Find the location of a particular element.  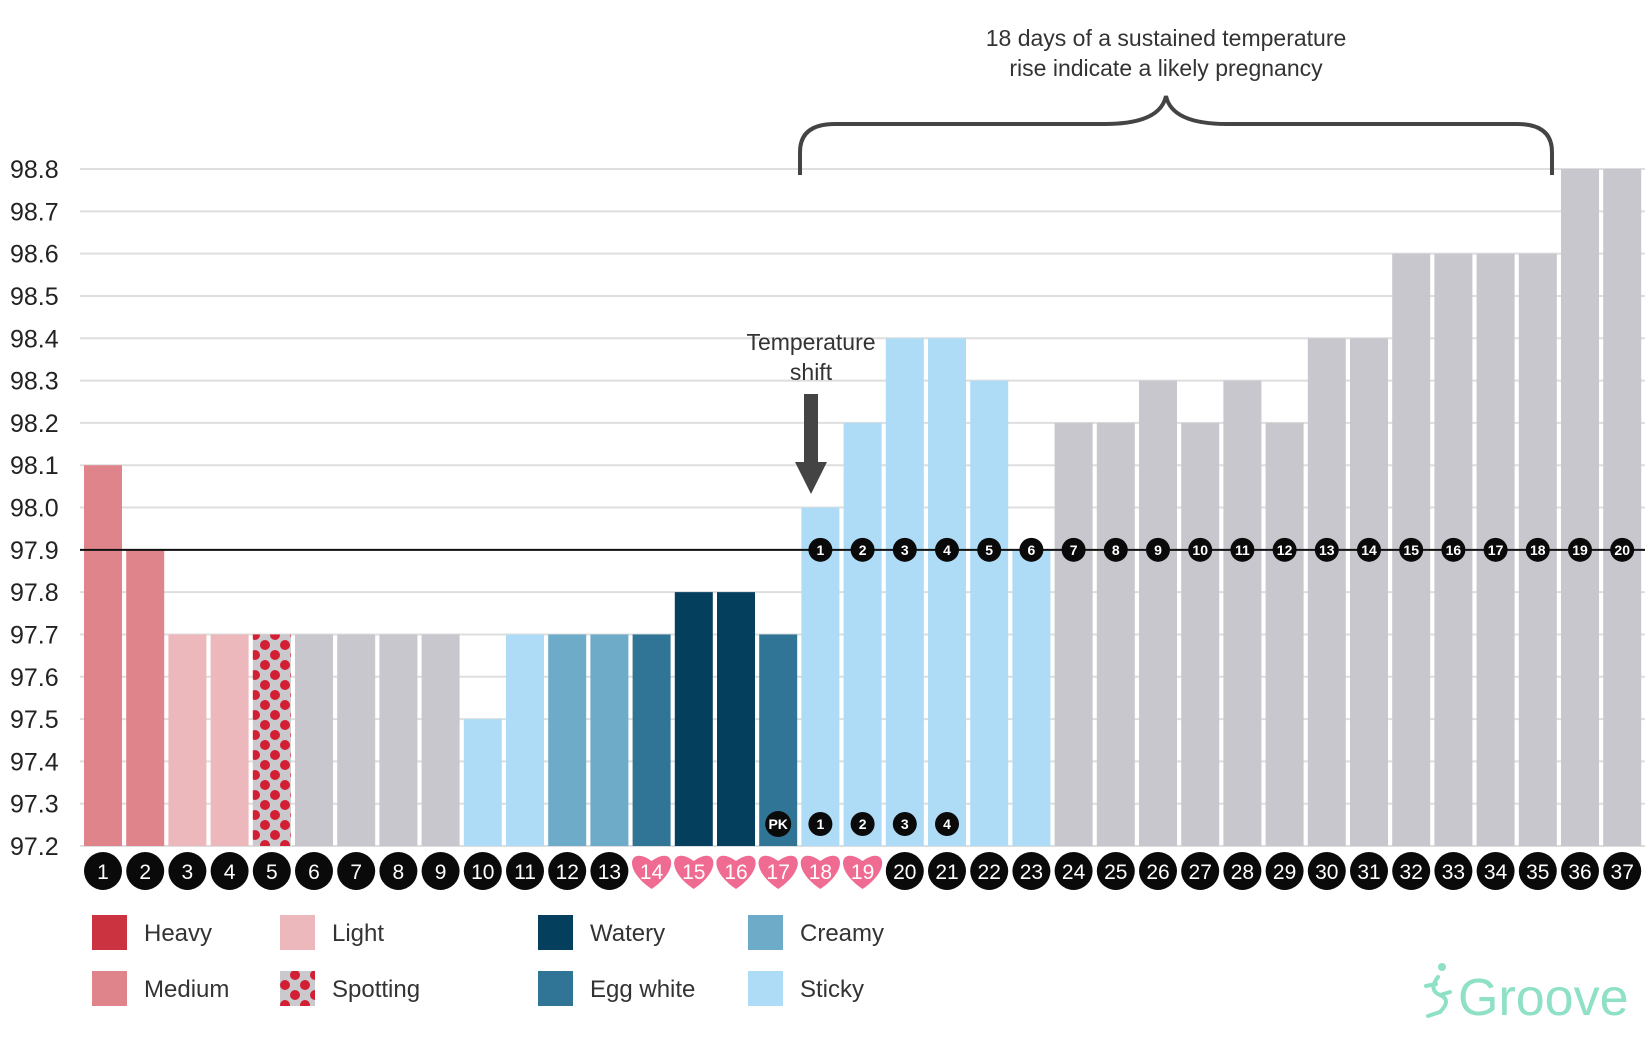

day-label: 33 is located at coordinates (1453, 872).